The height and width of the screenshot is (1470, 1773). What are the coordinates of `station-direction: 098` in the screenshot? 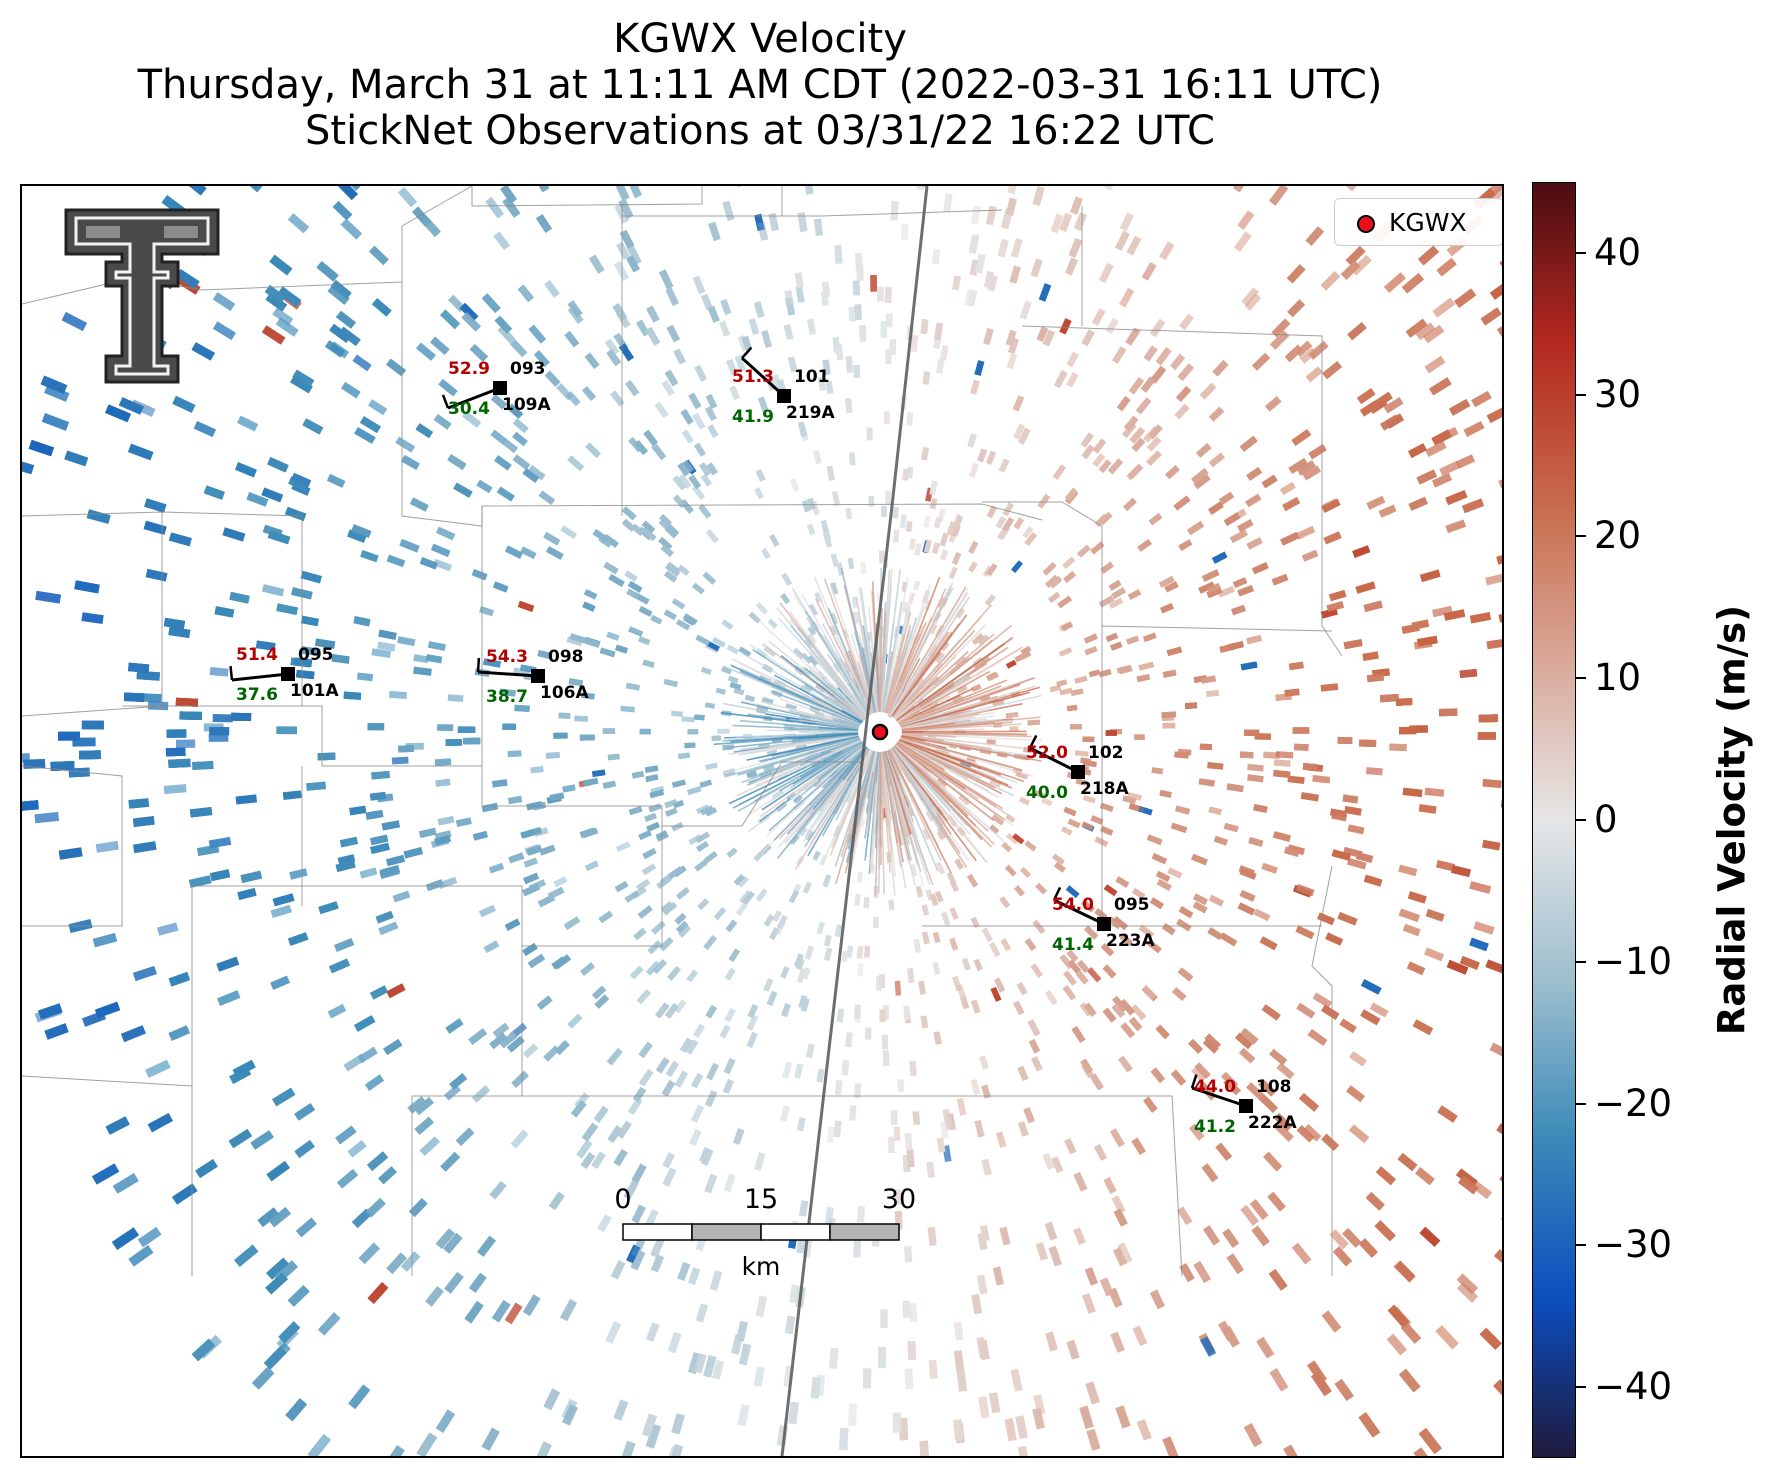 It's located at (566, 657).